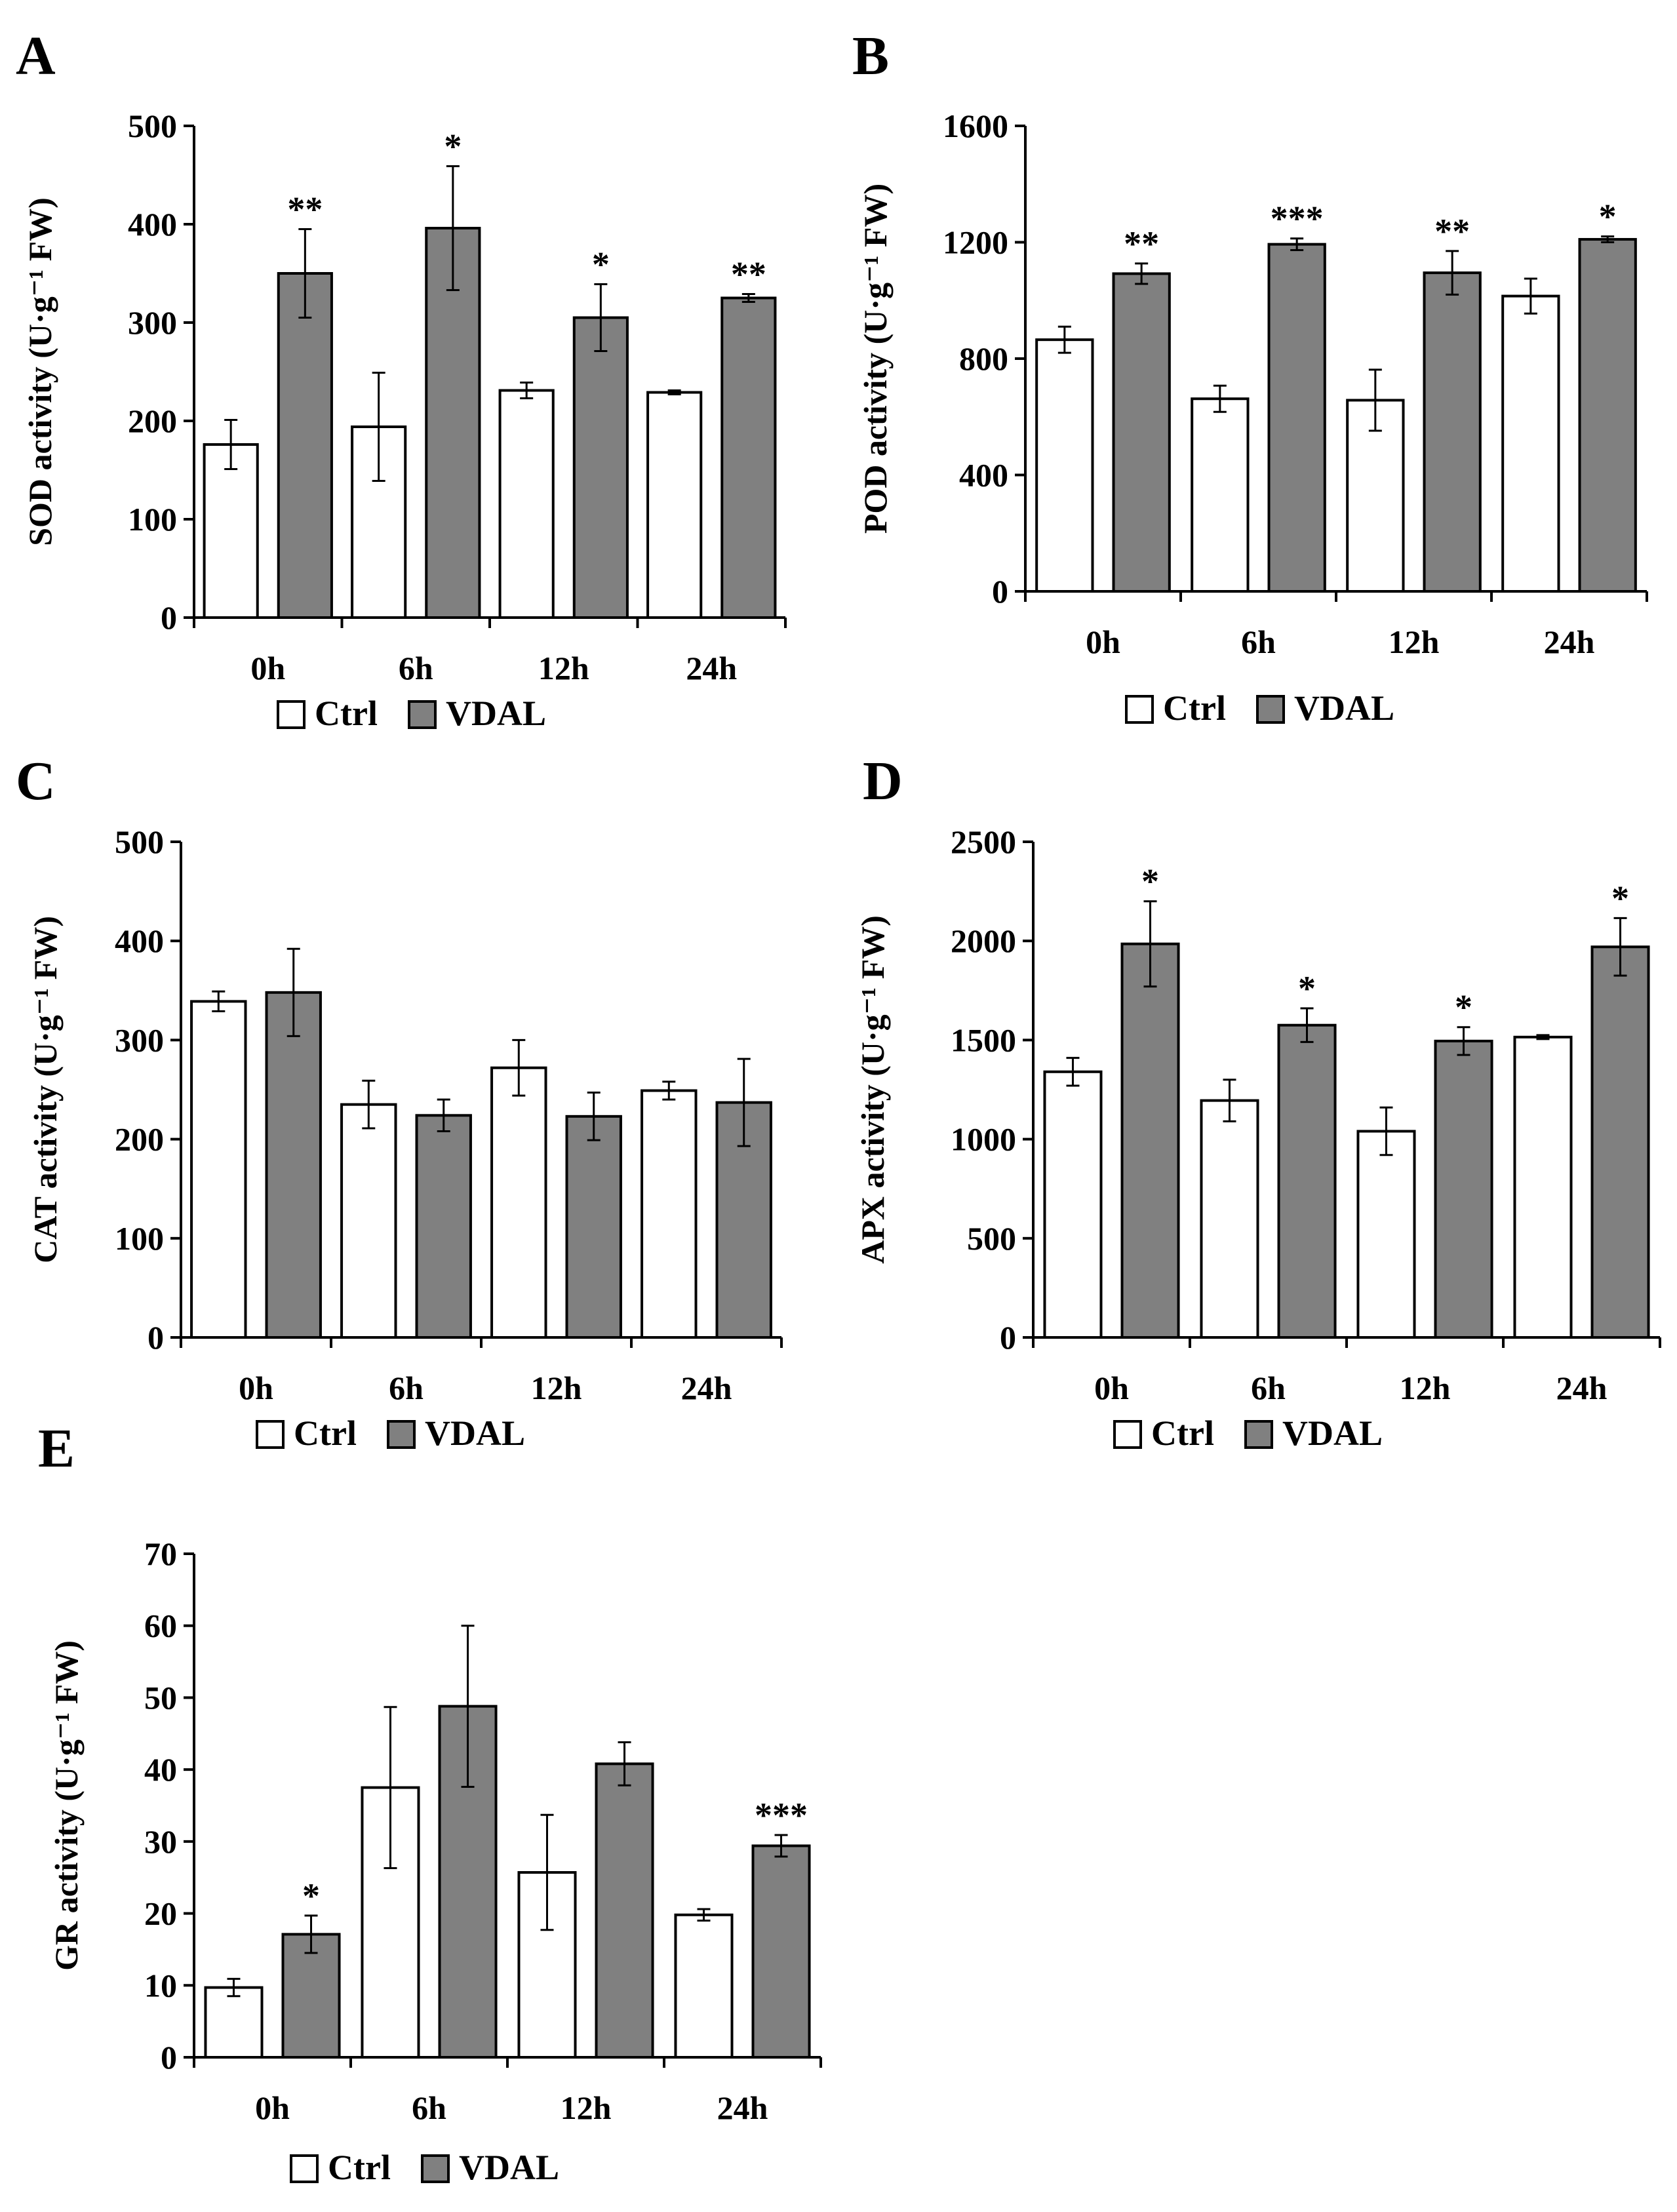  I want to click on y-tick-label: 400, so click(152, 224).